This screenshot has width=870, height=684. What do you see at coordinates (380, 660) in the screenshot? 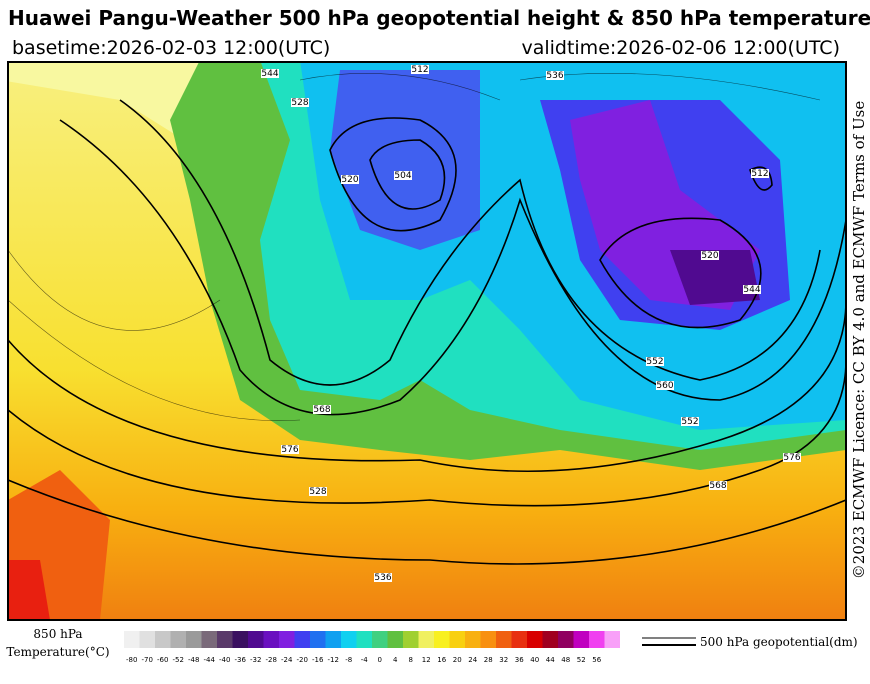
I see `colorbar-tick-label: 0` at bounding box center [380, 660].